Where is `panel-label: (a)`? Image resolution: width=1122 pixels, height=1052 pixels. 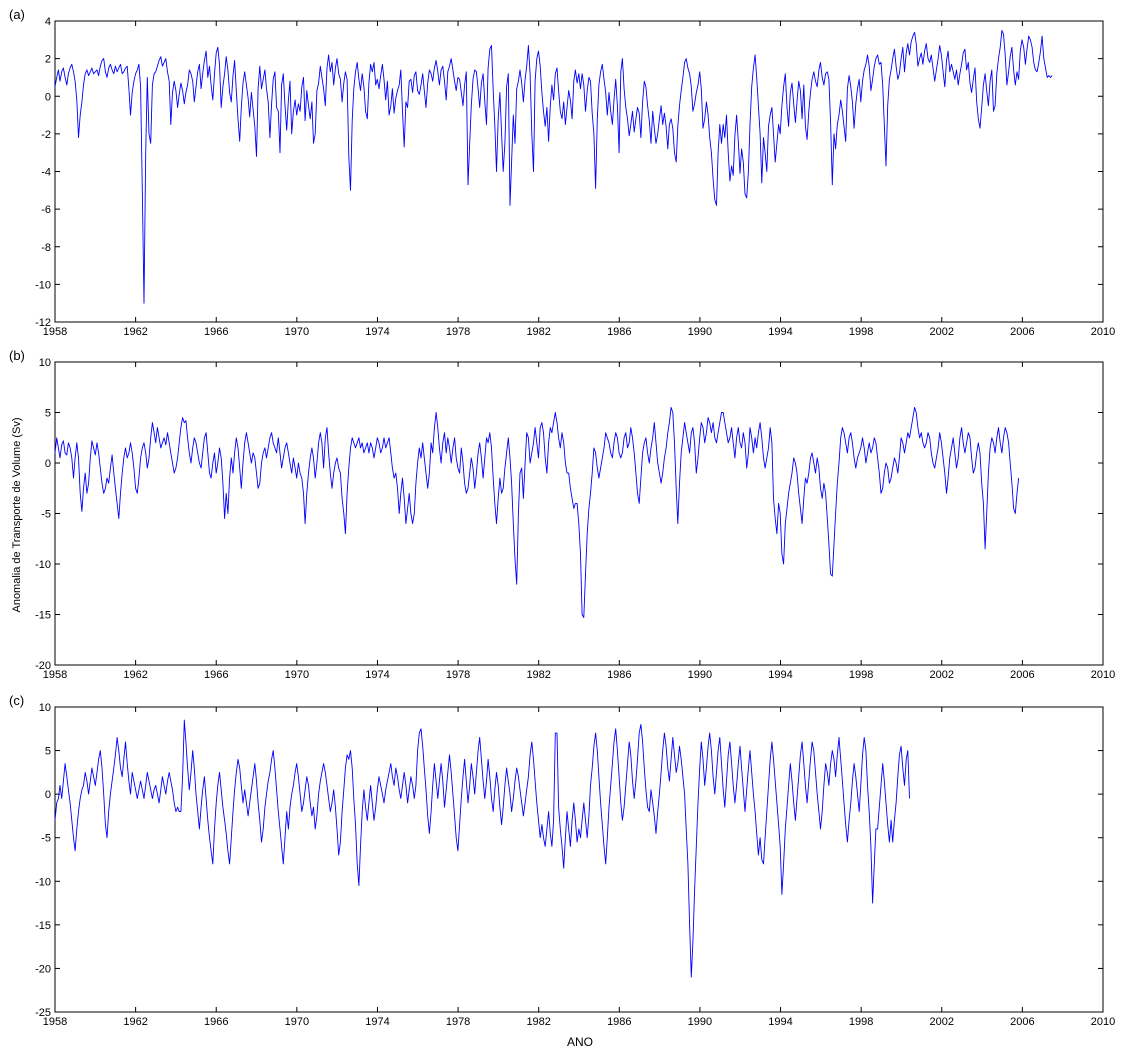 panel-label: (a) is located at coordinates (17, 14).